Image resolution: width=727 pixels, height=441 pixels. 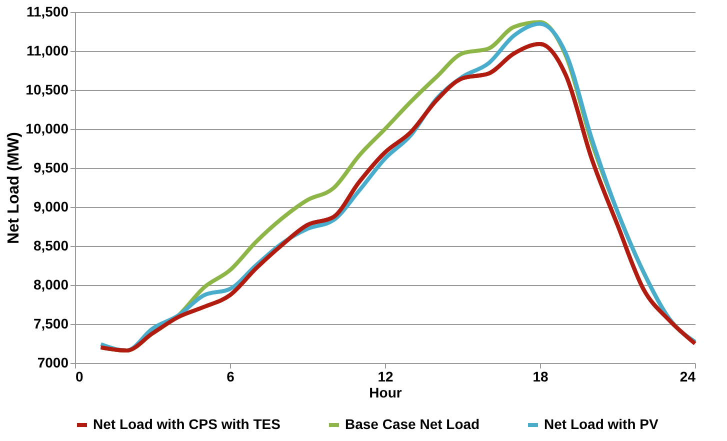 What do you see at coordinates (51, 324) in the screenshot?
I see `y-tick-label: 7,500` at bounding box center [51, 324].